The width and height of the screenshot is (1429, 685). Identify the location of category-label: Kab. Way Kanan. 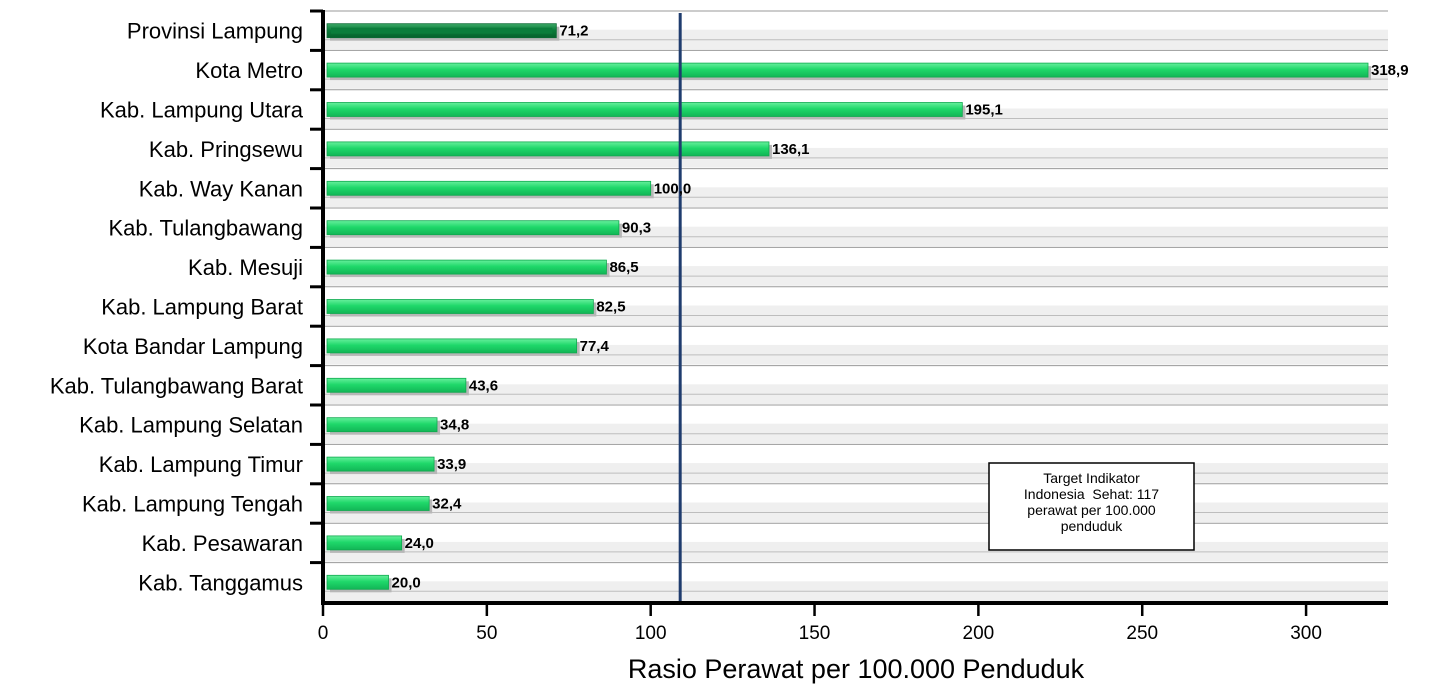
(221, 188).